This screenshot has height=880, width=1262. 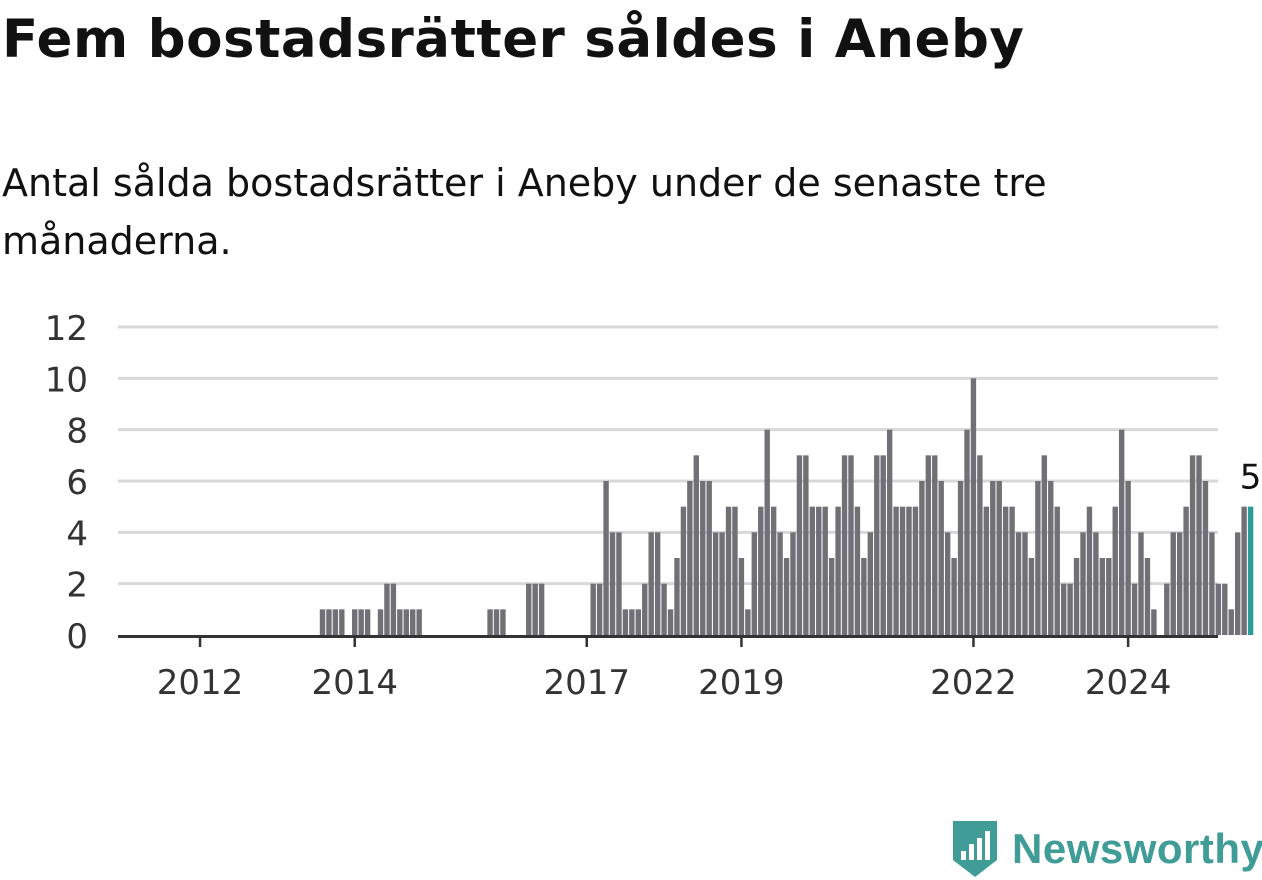 I want to click on x-axis-ticks: 2012 2014 2017 2019 2022 2024, so click(x=664, y=670).